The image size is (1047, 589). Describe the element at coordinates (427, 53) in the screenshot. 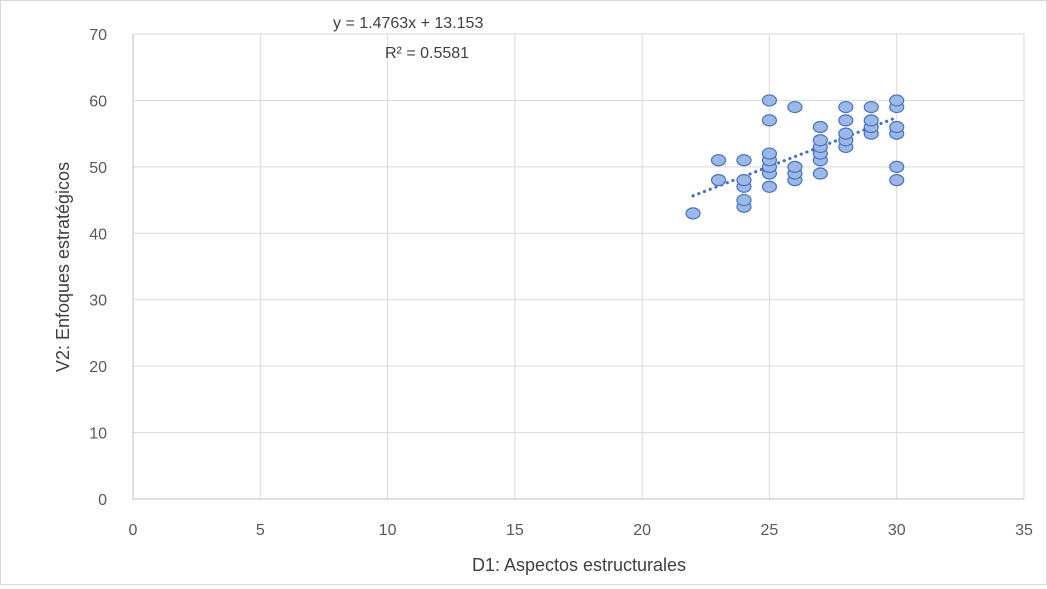

I see `trendline-r-squared: R² = 0.5581` at that location.